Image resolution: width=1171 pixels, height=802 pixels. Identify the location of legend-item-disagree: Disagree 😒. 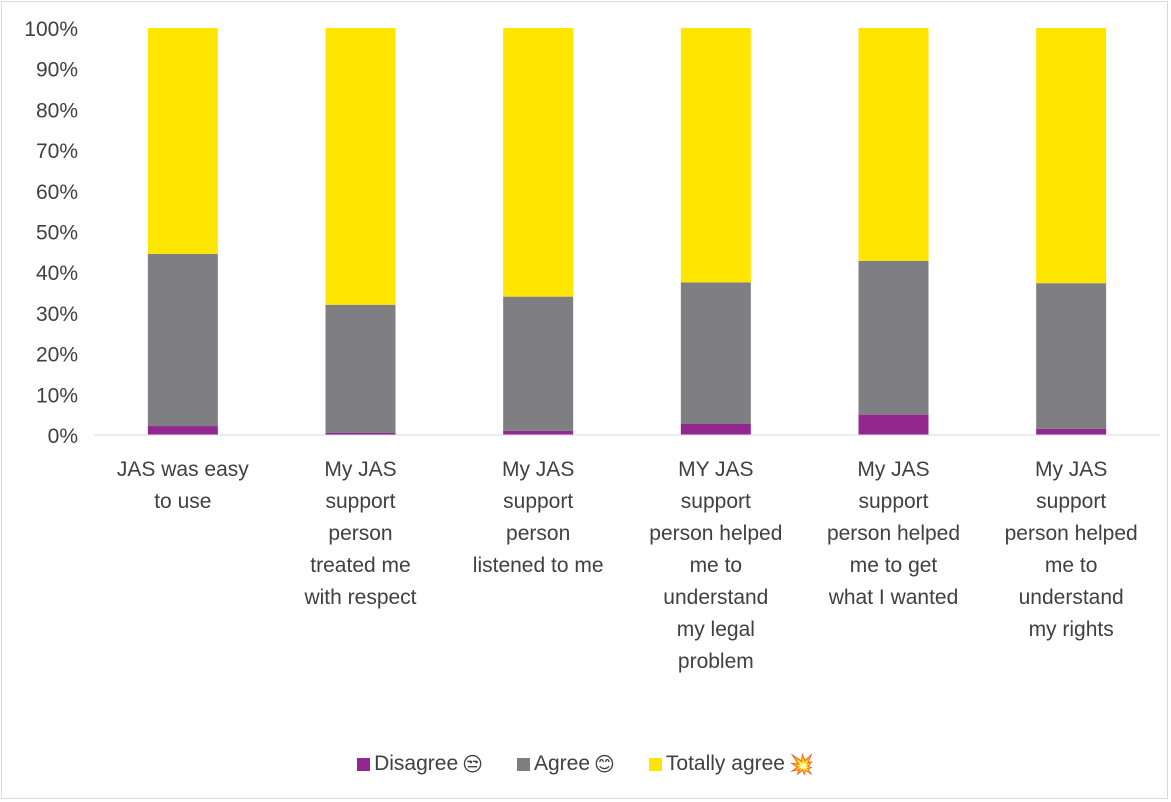
(420, 764).